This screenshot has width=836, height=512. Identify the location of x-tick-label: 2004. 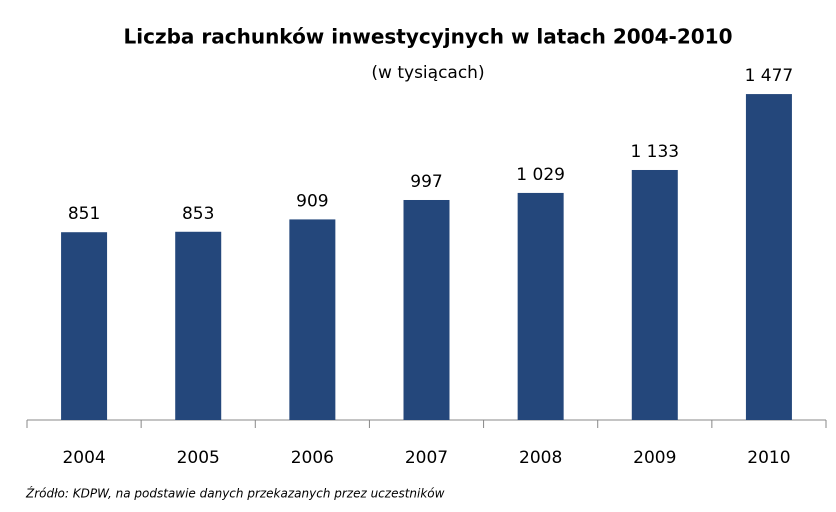
(83, 458).